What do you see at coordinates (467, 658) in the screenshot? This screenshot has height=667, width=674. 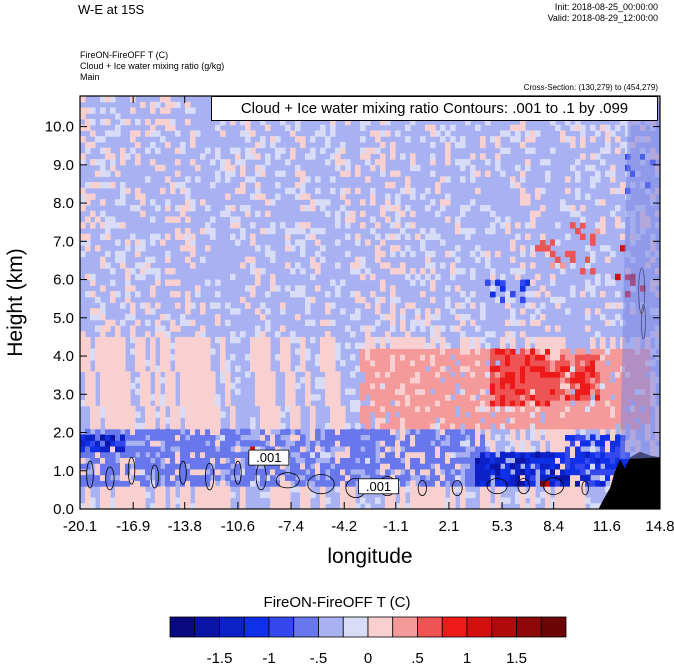 I see `colorbar-tick-label: 1` at bounding box center [467, 658].